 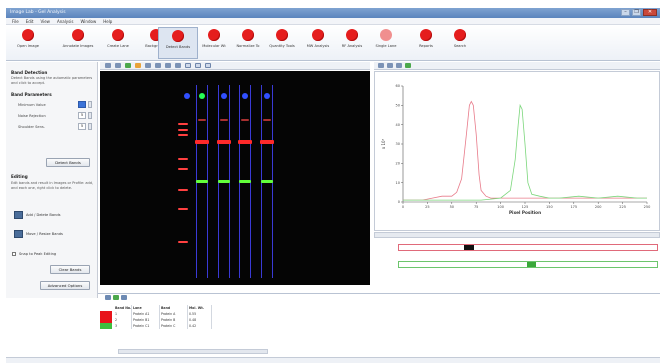 What do you see at coordinates (90, 126) in the screenshot?
I see `param-shoulder-spinner` at bounding box center [90, 126].